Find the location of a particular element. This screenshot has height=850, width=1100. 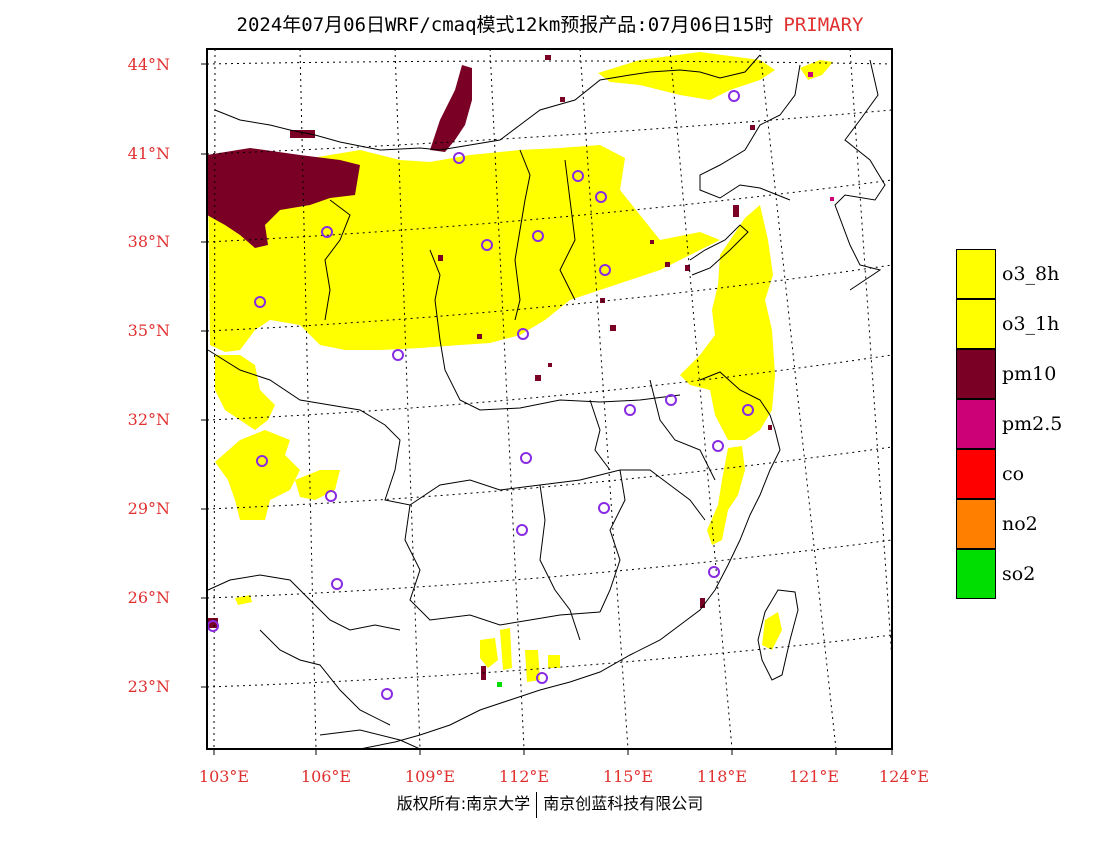

legend-label: pm2.5 is located at coordinates (1032, 424).